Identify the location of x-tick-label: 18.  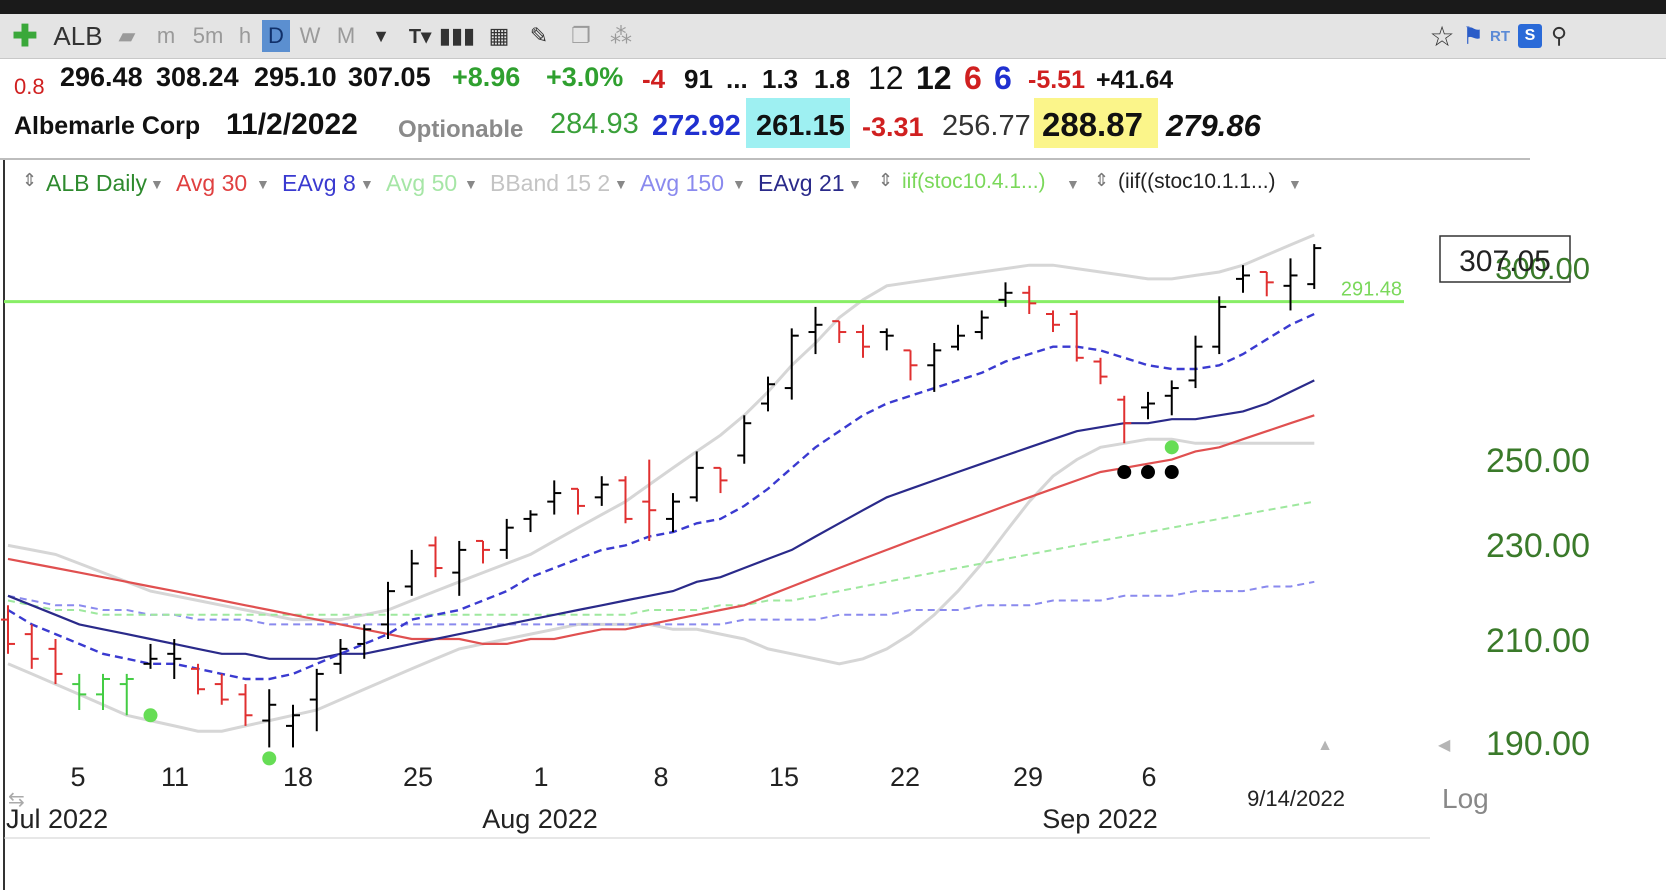
(298, 777).